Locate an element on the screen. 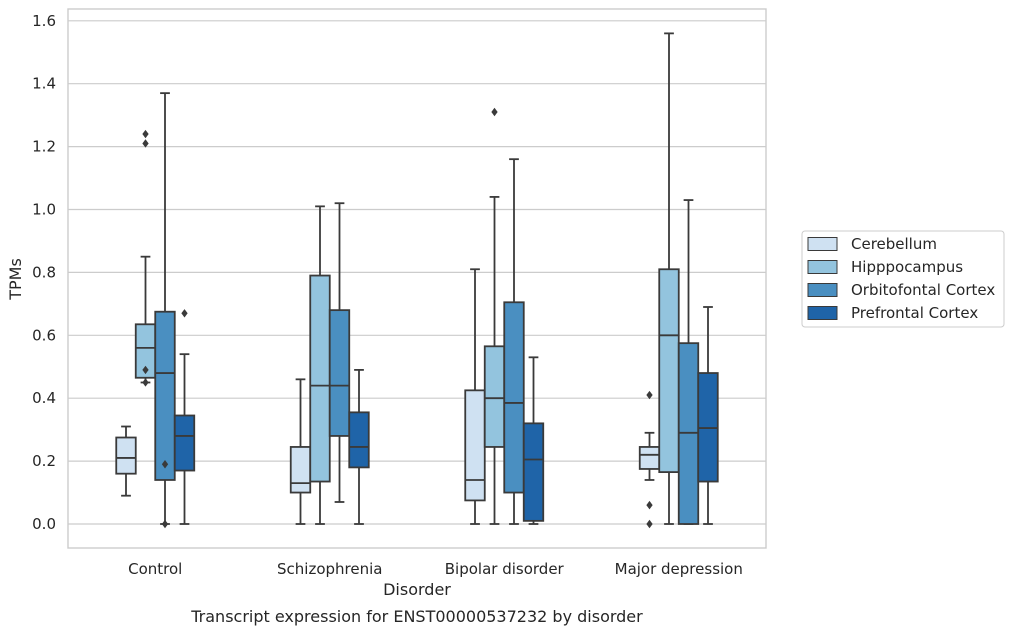 The height and width of the screenshot is (634, 1014). legend-label: Hipppocampus is located at coordinates (907, 267).